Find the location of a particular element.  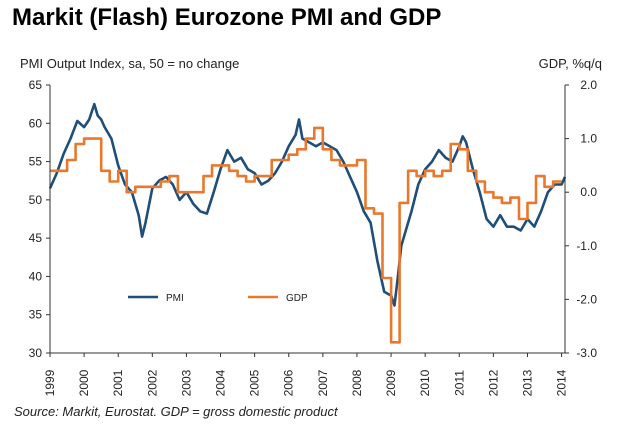

y-left-tick-label: 35 is located at coordinates (36, 315).